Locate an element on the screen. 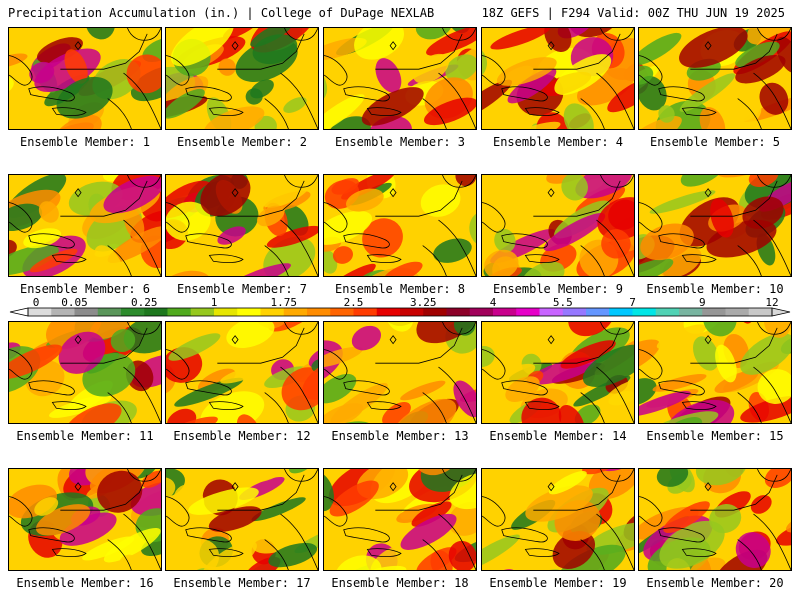  colorbar-max-arrow is located at coordinates (781, 312).